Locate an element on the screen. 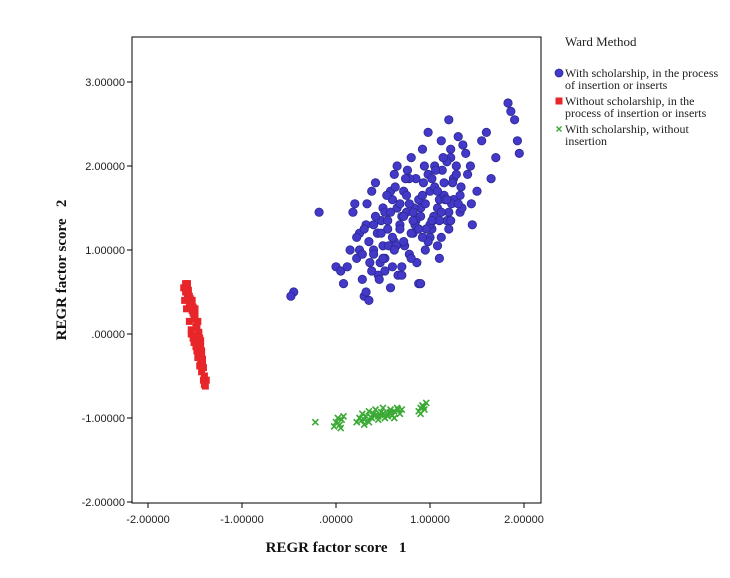 The height and width of the screenshot is (578, 730). legend-title: Ward Method is located at coordinates (601, 41).